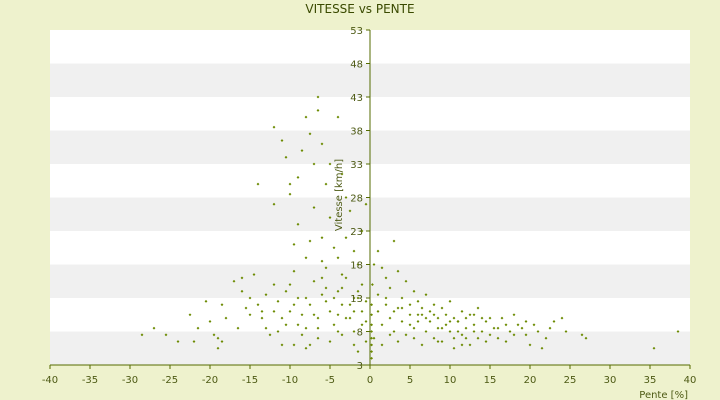 This screenshot has height=400, width=720. I want to click on x-tick-label: -30, so click(130, 380).